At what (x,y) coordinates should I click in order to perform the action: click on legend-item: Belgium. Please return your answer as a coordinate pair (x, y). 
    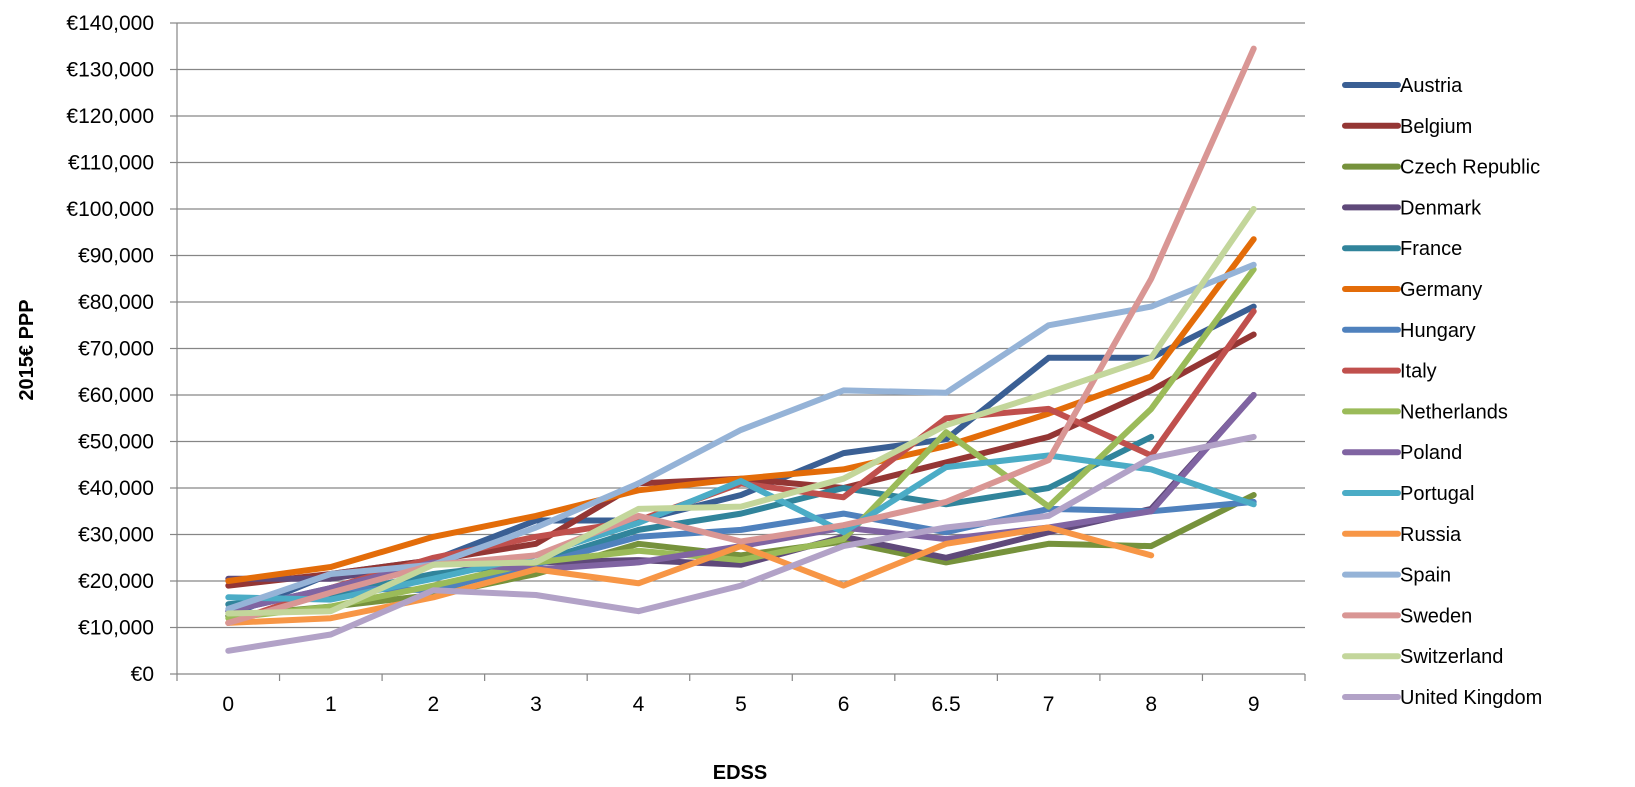
    Looking at the image, I should click on (1407, 127).